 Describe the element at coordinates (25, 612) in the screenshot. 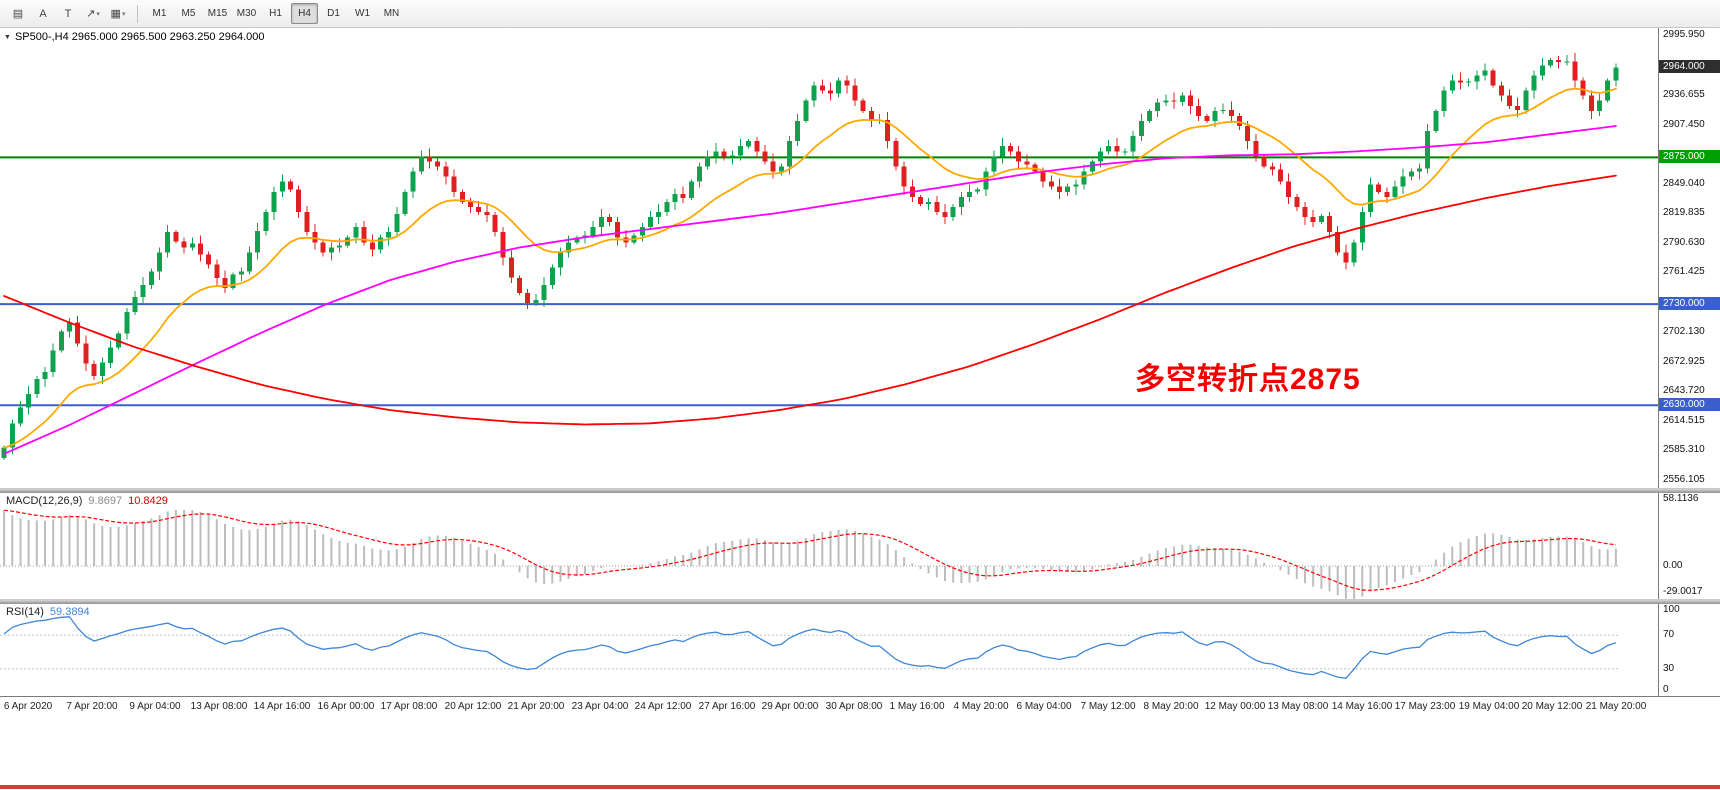

I see `rsi-name: RSI(14)` at that location.